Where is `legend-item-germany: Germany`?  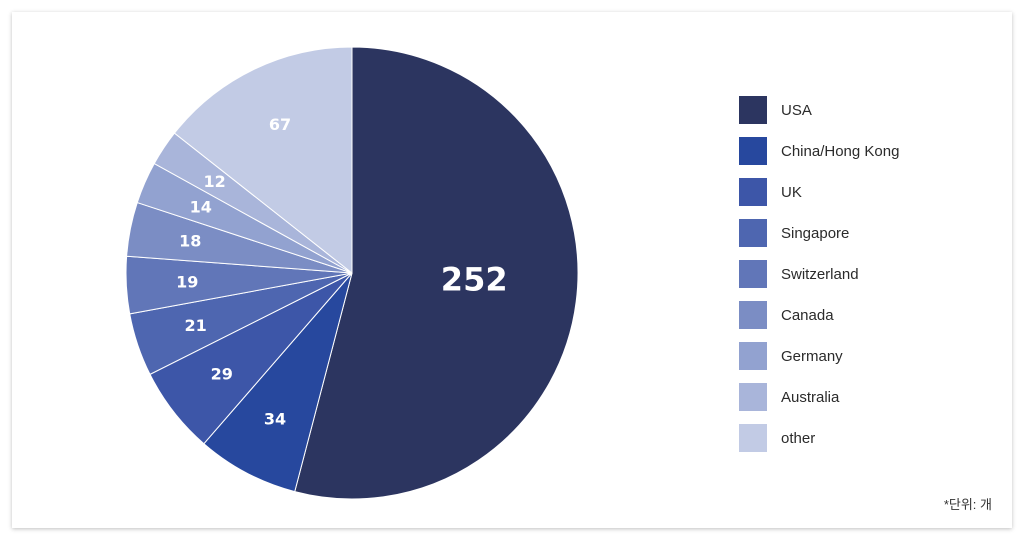 legend-item-germany: Germany is located at coordinates (819, 356).